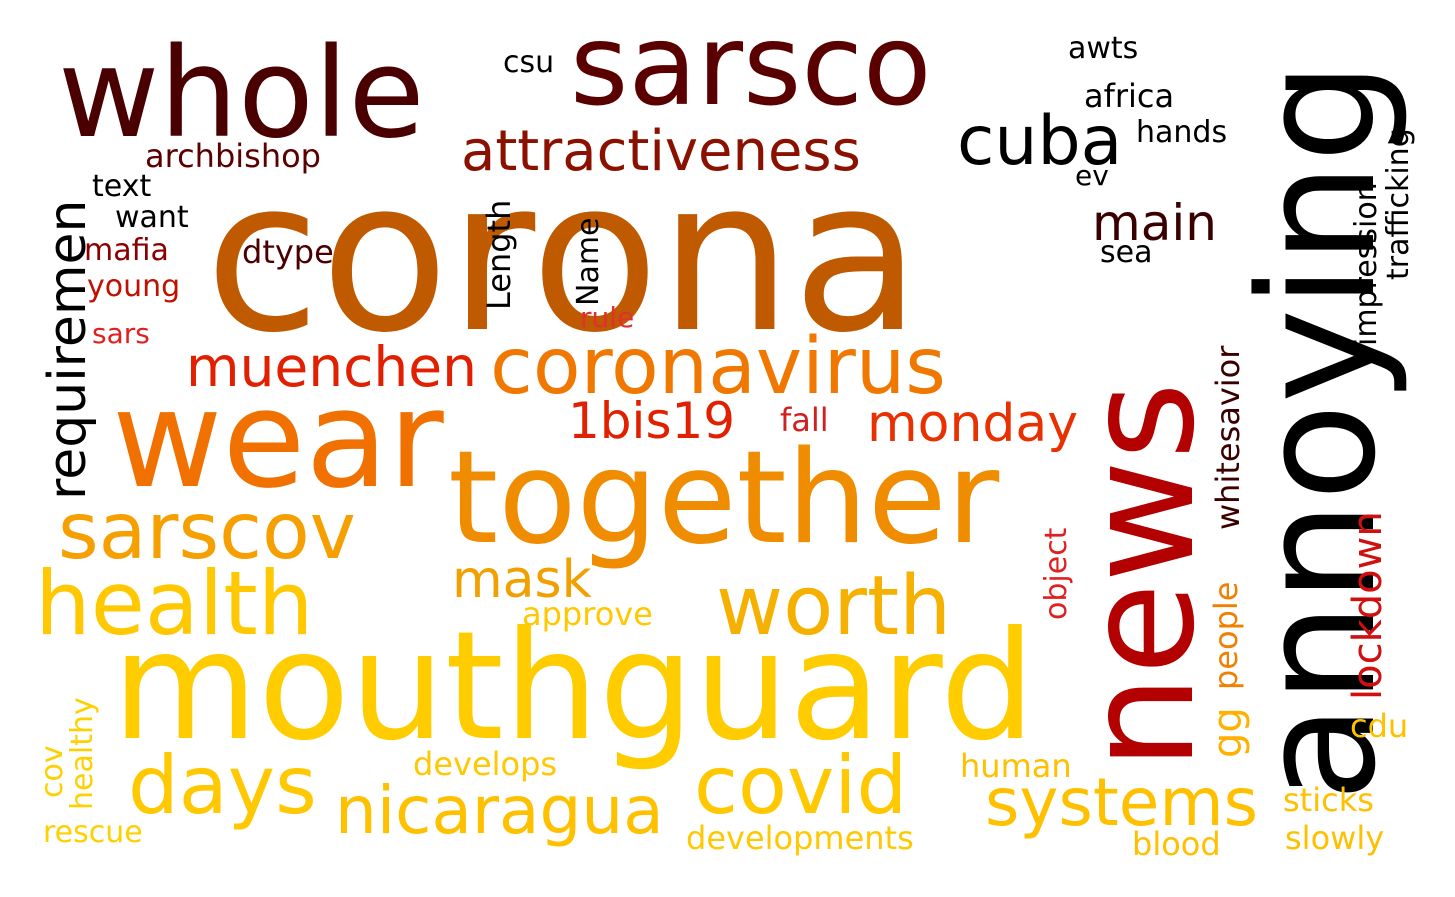 The image size is (1455, 897). Describe the element at coordinates (174, 603) in the screenshot. I see `word-health: health` at that location.